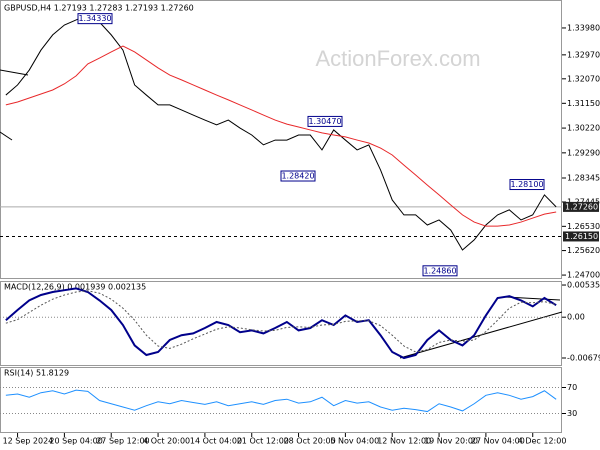 Image resolution: width=600 pixels, height=450 pixels. What do you see at coordinates (583, 128) in the screenshot?
I see `y-tick-label: 1.30220` at bounding box center [583, 128].